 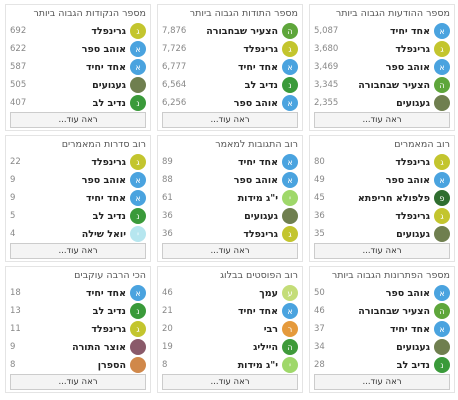 What do you see at coordinates (99, 347) in the screenshot?
I see `user-name: אוצר התורה` at bounding box center [99, 347].